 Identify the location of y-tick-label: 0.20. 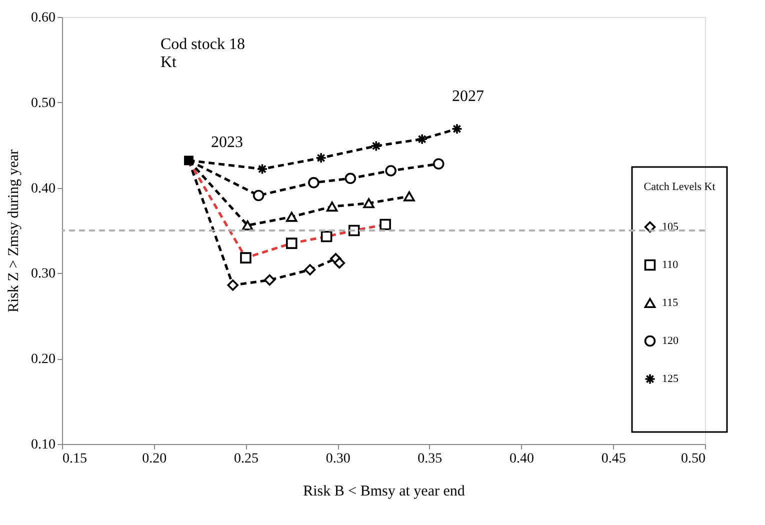
(43, 360).